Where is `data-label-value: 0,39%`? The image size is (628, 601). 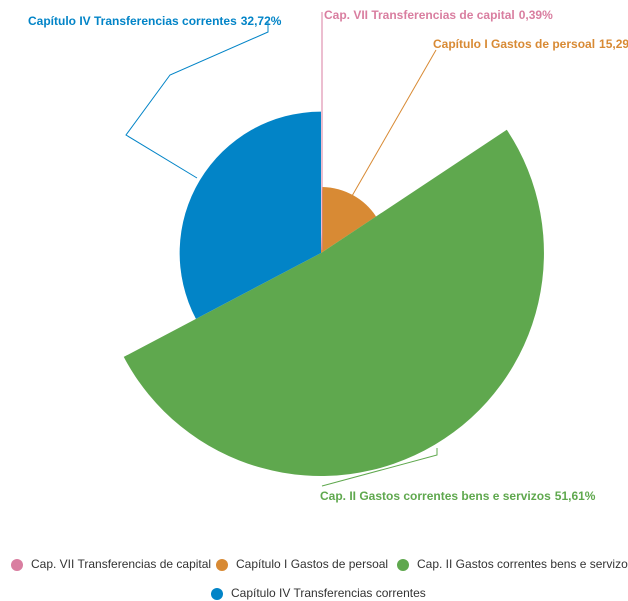 data-label-value: 0,39% is located at coordinates (536, 15).